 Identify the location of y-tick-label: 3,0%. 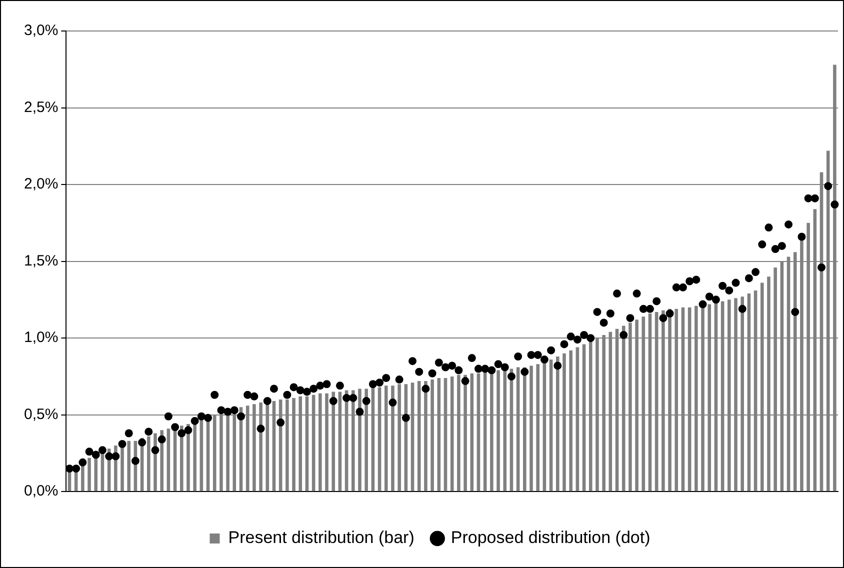
(41, 31).